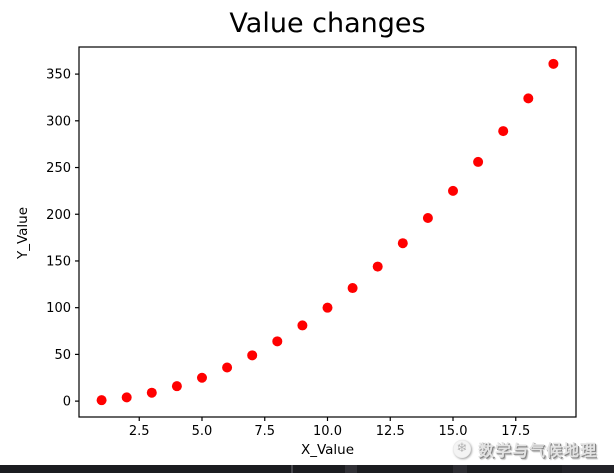  Describe the element at coordinates (327, 23) in the screenshot. I see `chart-title: Value changes` at that location.